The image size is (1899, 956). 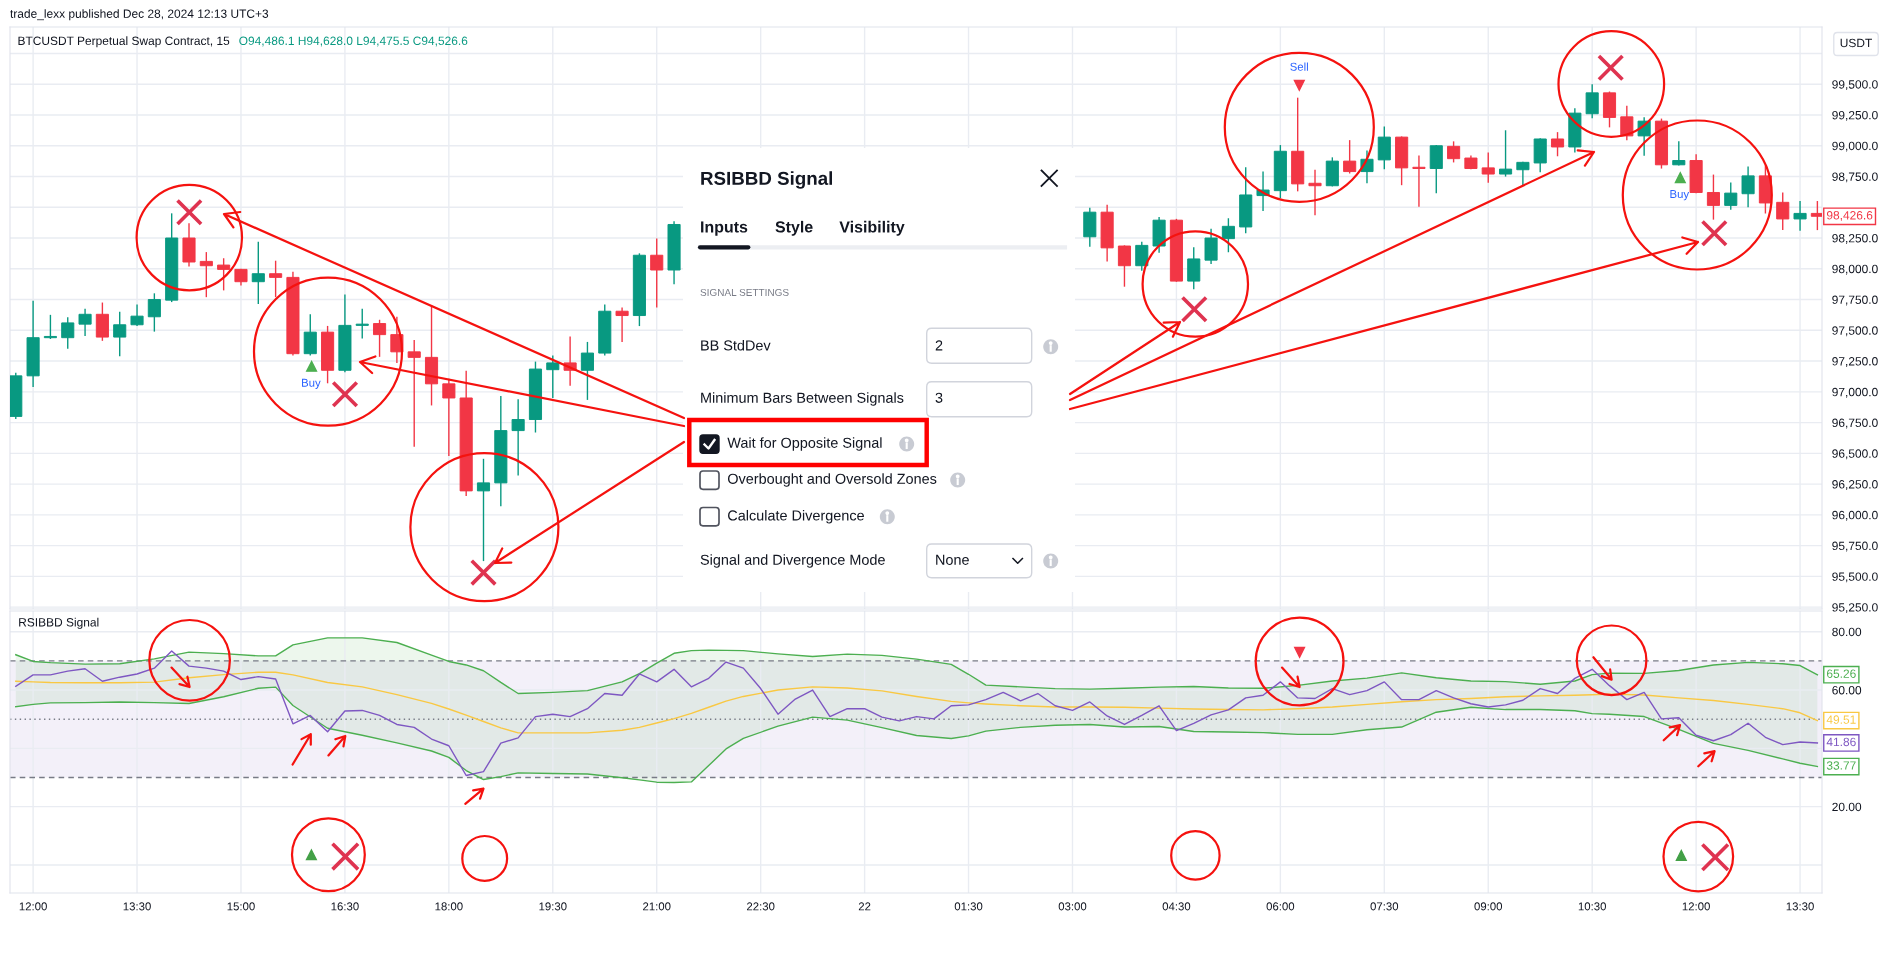 I want to click on text: BTCUSDT Perpetual Swap Contract, 15, so click(x=124, y=42).